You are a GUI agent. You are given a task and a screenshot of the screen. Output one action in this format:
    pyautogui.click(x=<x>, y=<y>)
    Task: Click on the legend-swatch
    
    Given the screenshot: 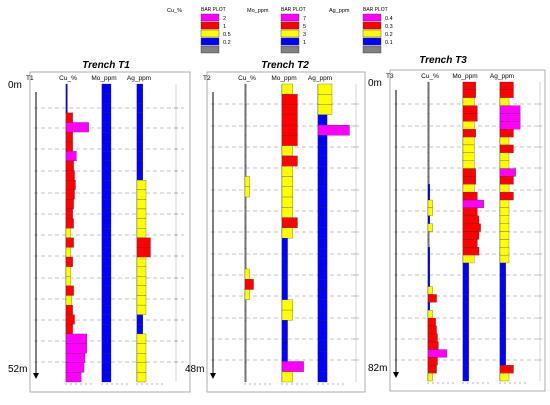 What is the action you would take?
    pyautogui.click(x=290, y=49)
    